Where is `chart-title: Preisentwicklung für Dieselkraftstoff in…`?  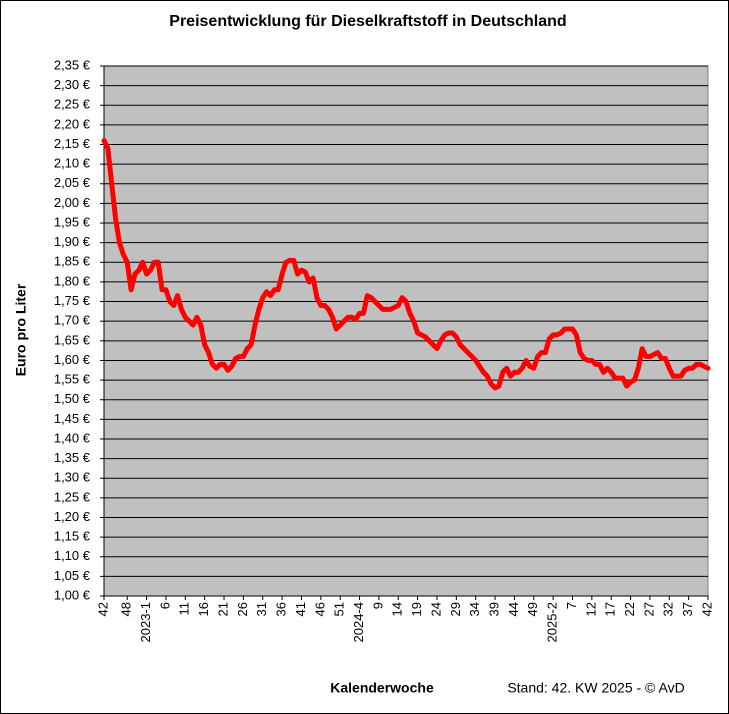 chart-title: Preisentwicklung für Dieselkraftstoff in… is located at coordinates (367, 21).